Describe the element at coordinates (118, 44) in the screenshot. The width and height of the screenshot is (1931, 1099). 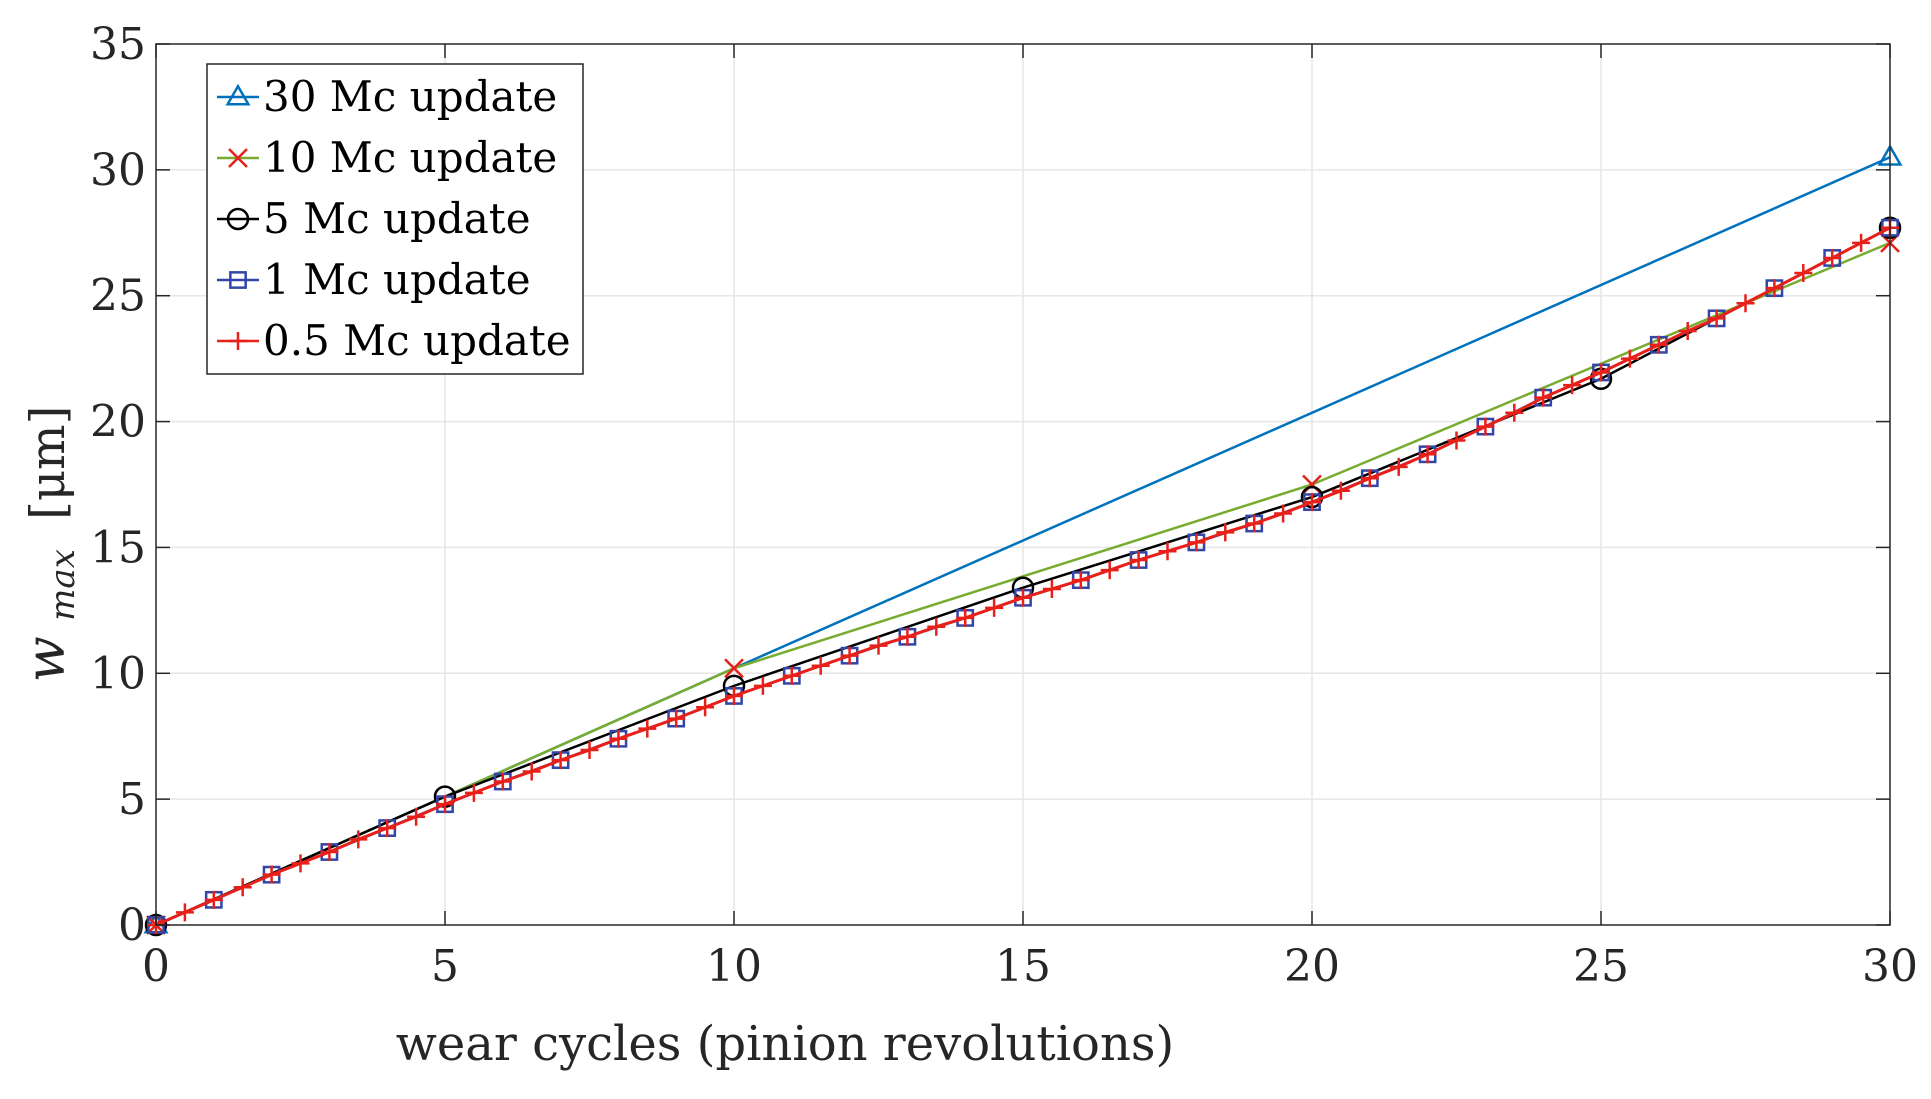
I see `y-tick-label: 35` at that location.